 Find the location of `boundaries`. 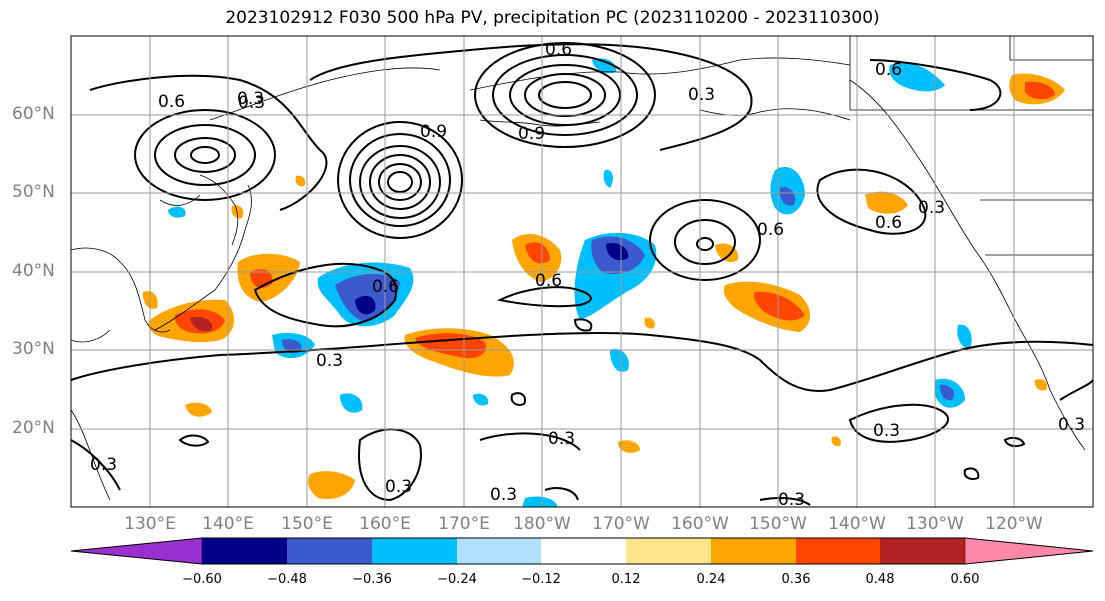

boundaries is located at coordinates (971, 146).